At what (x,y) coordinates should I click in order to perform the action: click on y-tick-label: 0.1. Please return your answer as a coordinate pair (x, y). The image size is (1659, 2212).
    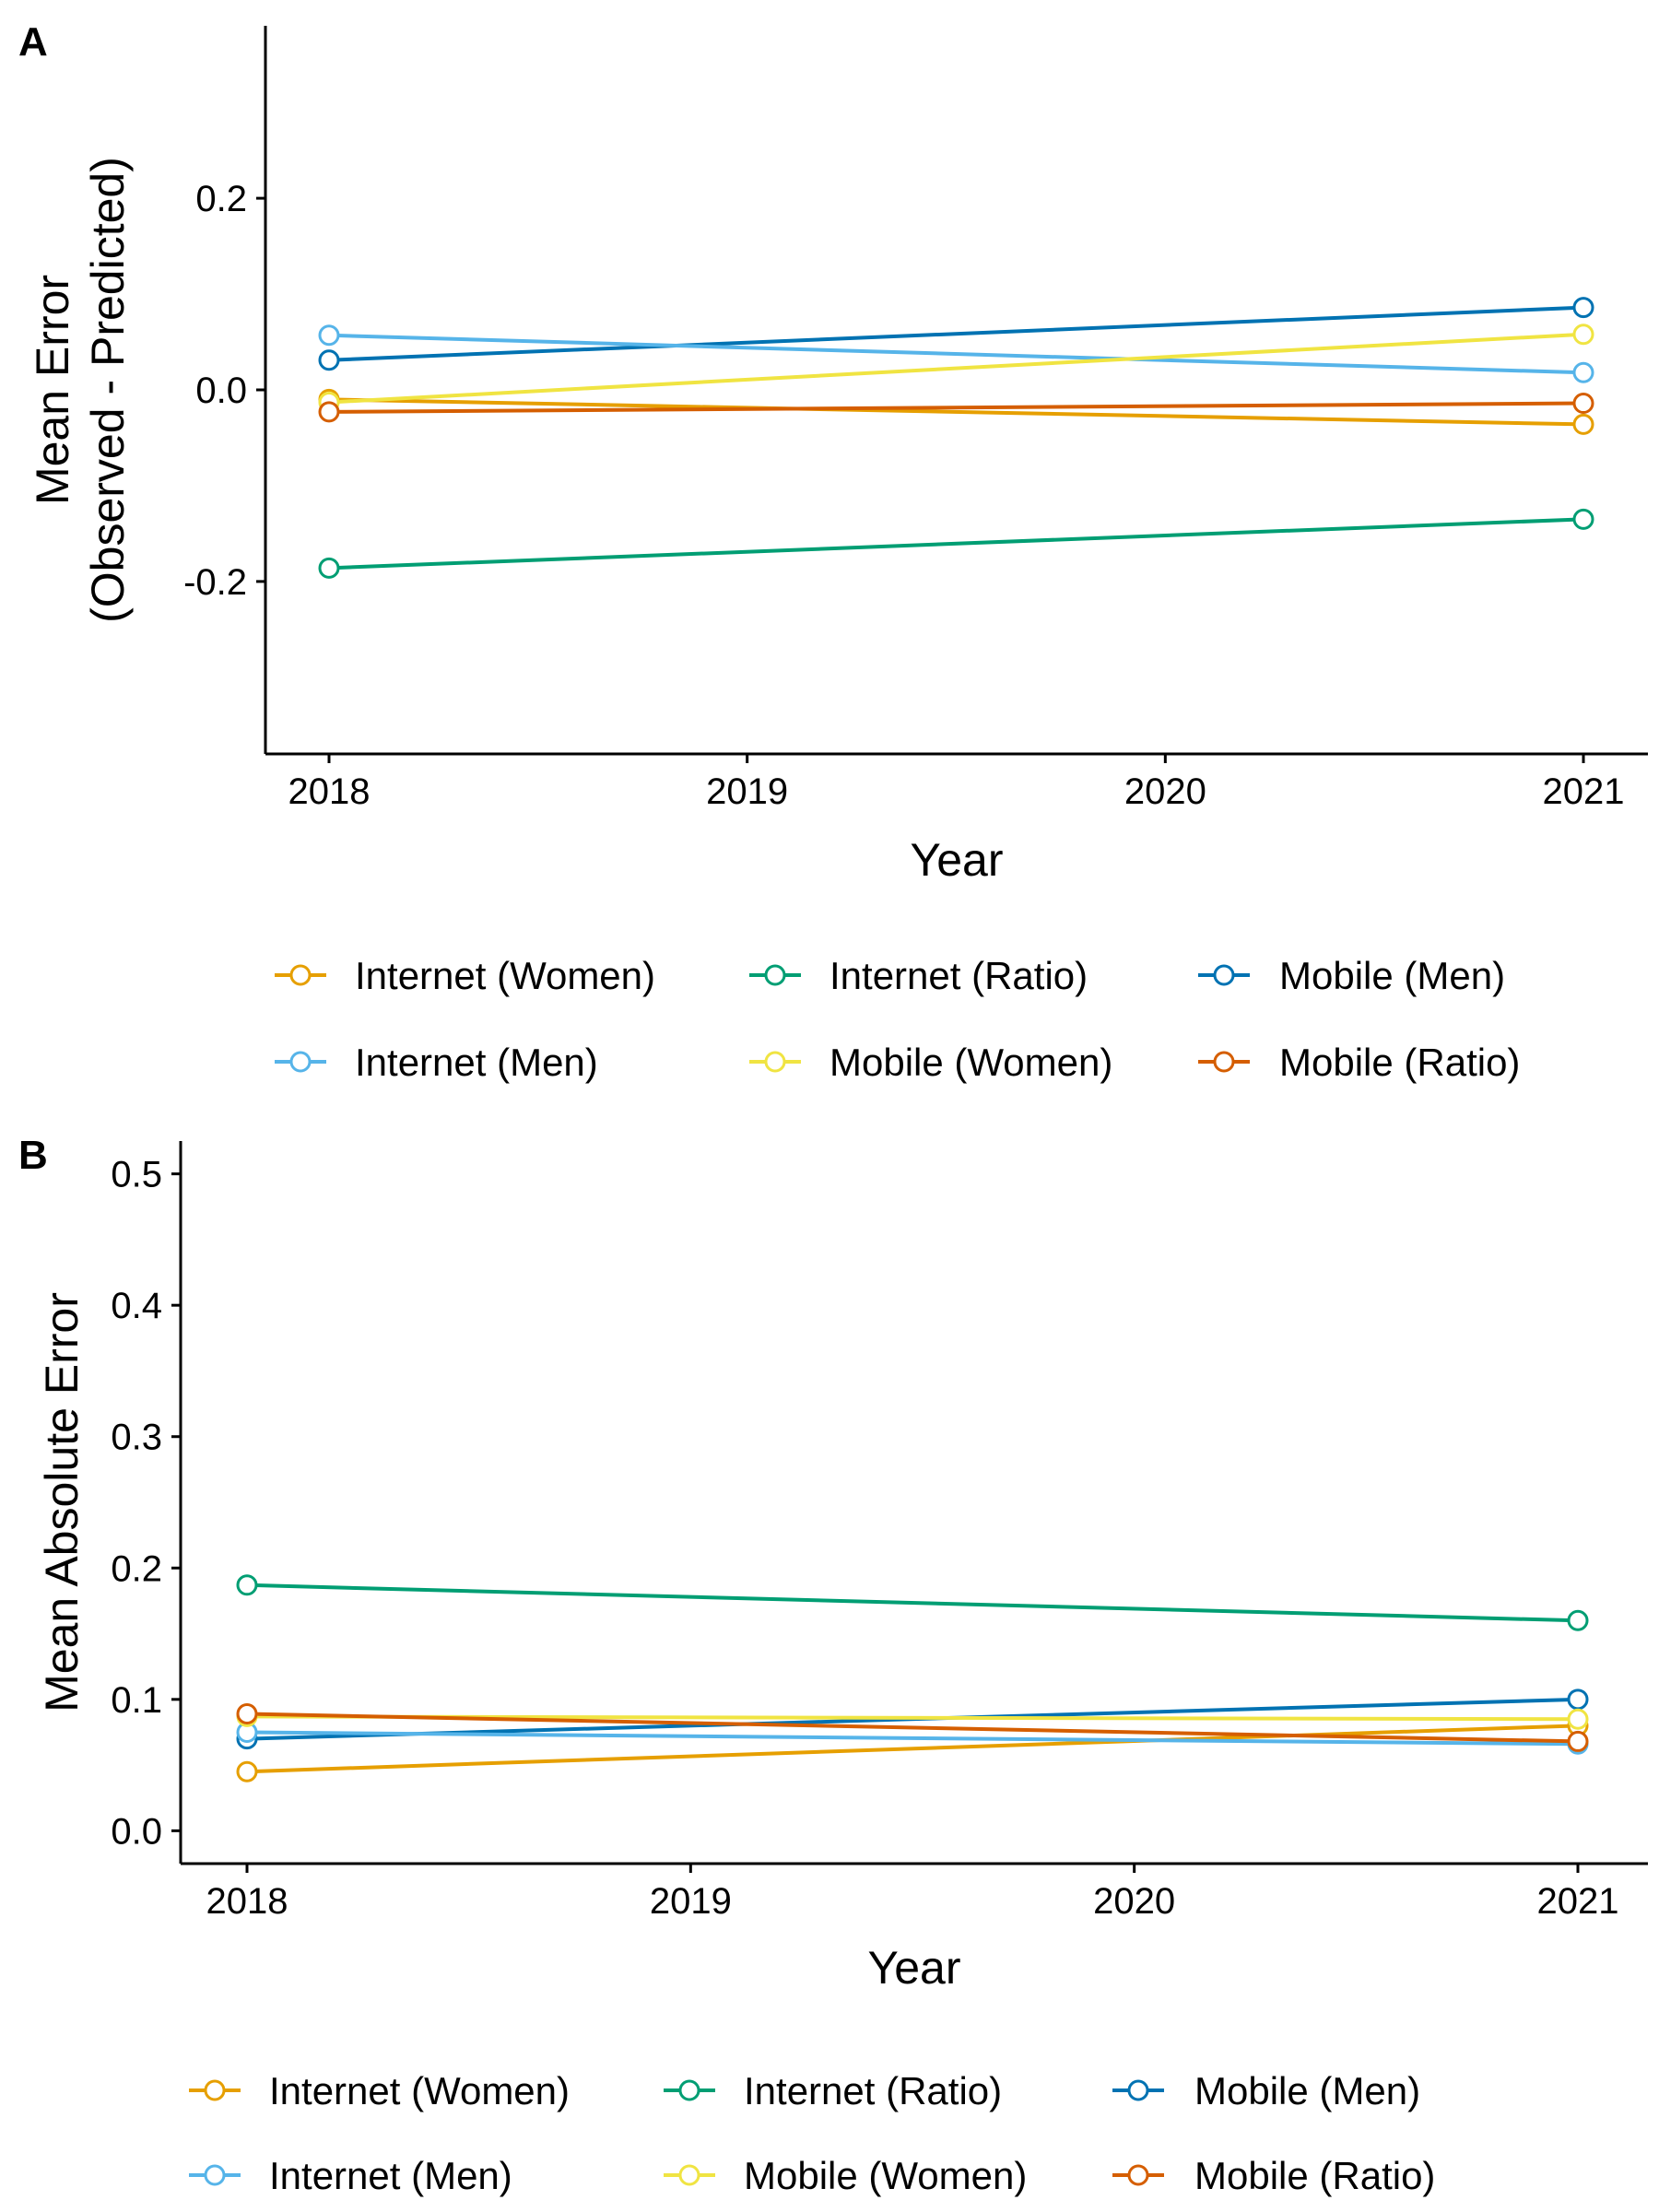
    Looking at the image, I should click on (136, 1700).